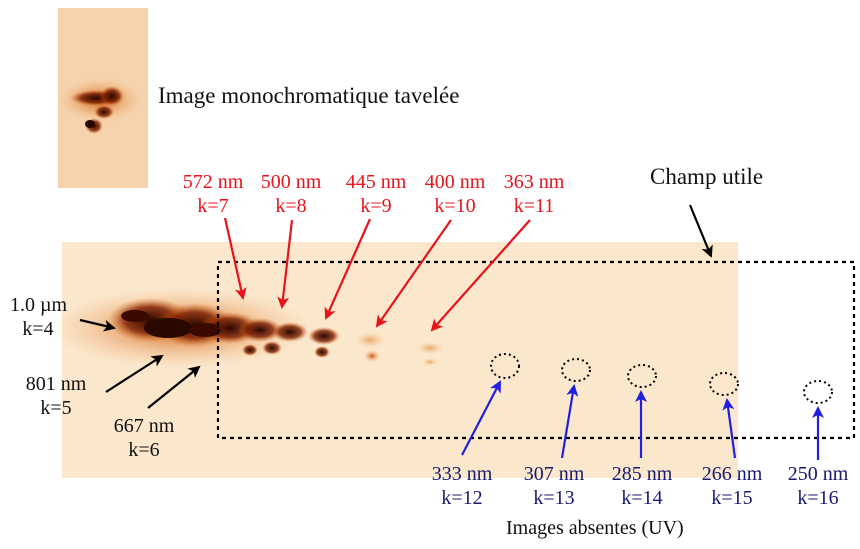  Describe the element at coordinates (348, 269) in the screenshot. I see `arrow-k9` at that location.